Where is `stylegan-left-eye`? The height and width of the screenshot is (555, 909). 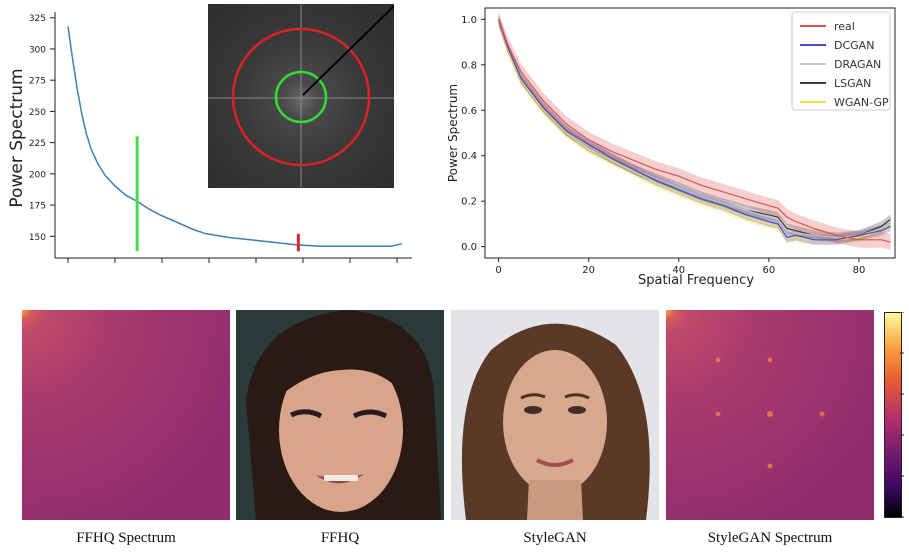 stylegan-left-eye is located at coordinates (533, 410).